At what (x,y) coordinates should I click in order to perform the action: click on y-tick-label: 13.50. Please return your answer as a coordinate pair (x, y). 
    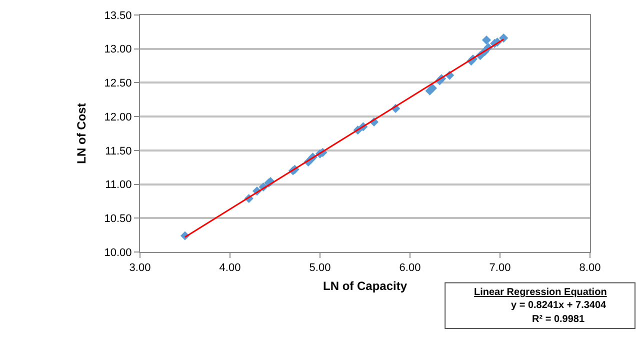
    Looking at the image, I should click on (118, 16).